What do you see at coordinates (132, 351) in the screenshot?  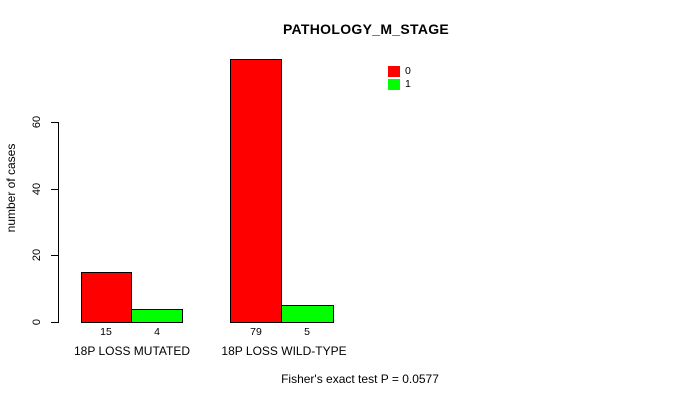 I see `category-label-mutated: 18P LOSS MUTATED` at bounding box center [132, 351].